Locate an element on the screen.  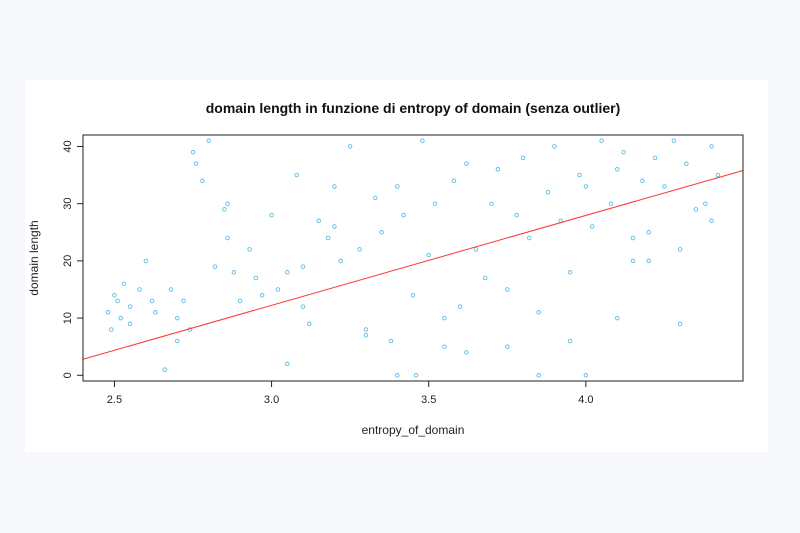
x-axis: 2.5 3.0 3.5 4.0 is located at coordinates (350, 393).